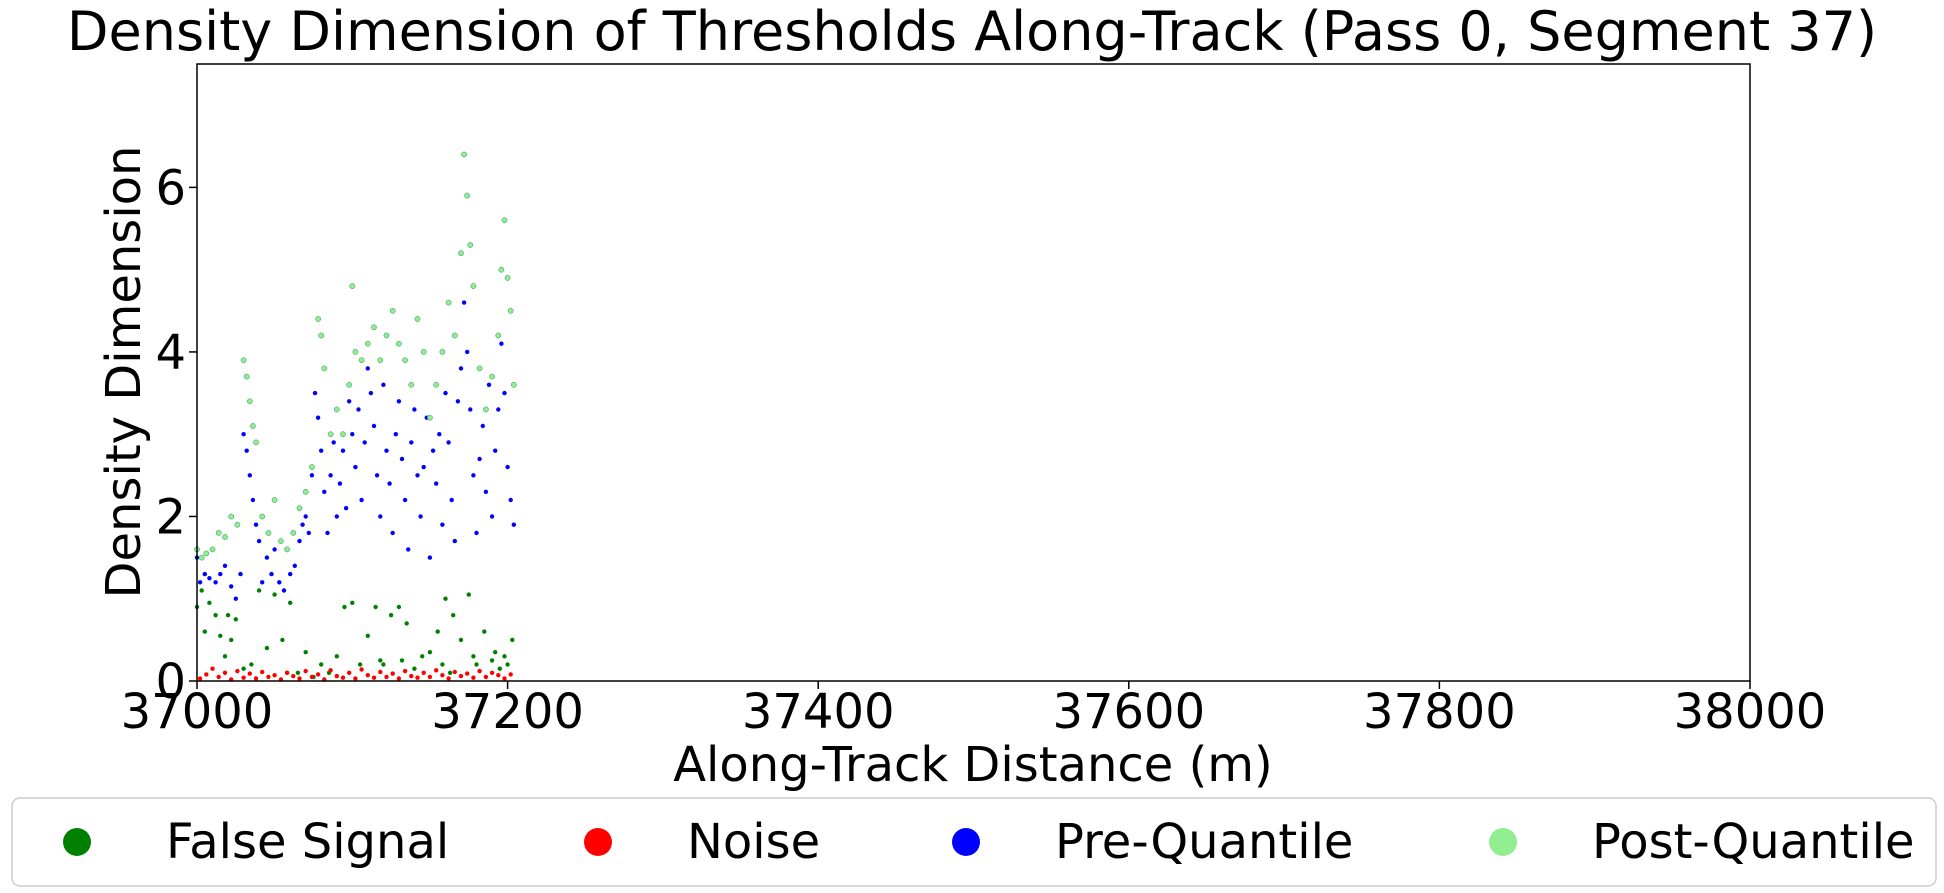 The width and height of the screenshot is (1944, 893). Describe the element at coordinates (1753, 842) in the screenshot. I see `legend-label-post-quantile: Post-Quantile` at that location.